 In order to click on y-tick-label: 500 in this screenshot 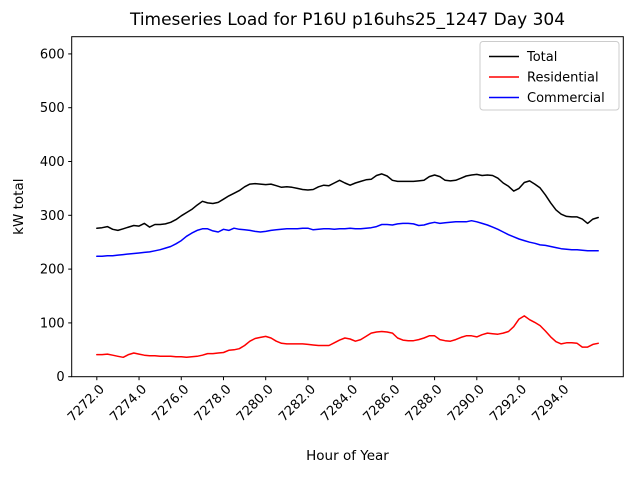, I will do `click(52, 108)`.